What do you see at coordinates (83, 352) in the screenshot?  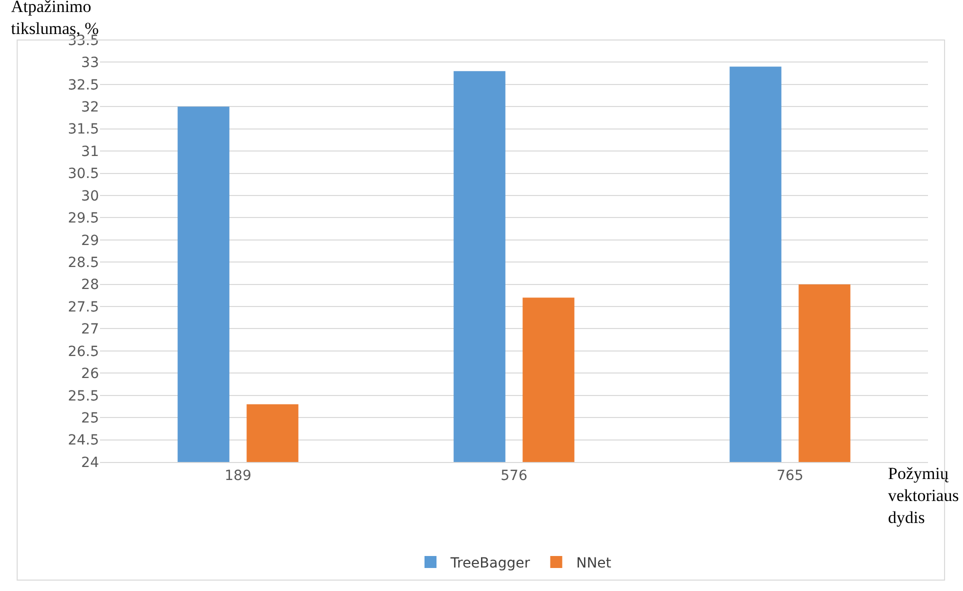 I see `y-tick-label: 26.5` at bounding box center [83, 352].